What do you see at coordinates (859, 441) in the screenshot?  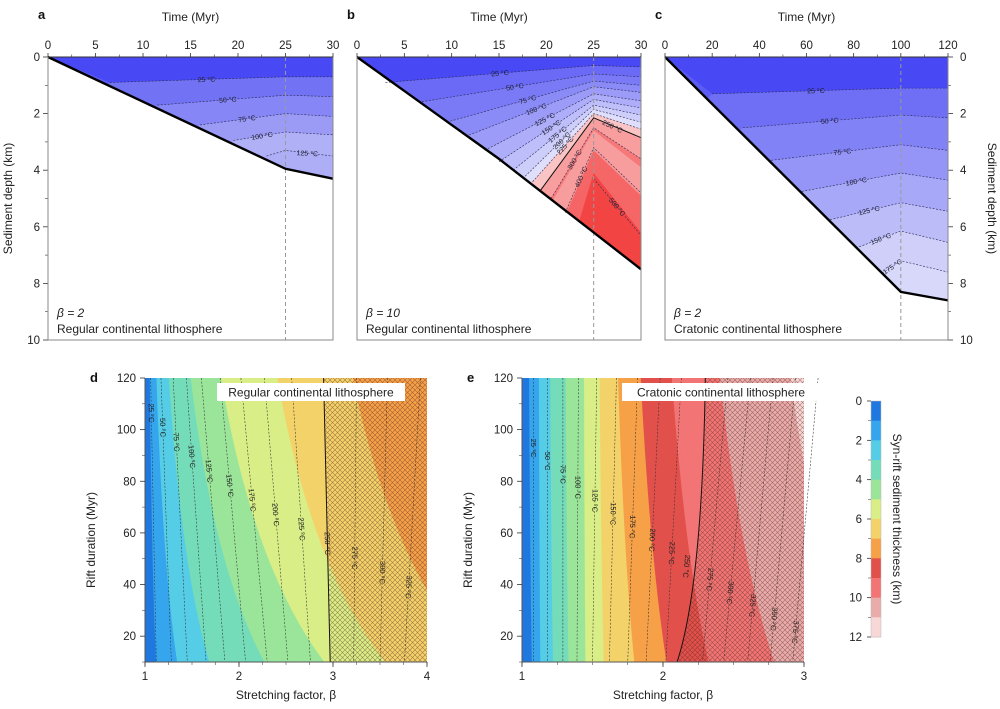 I see `colorbar-tick-label: 2` at bounding box center [859, 441].